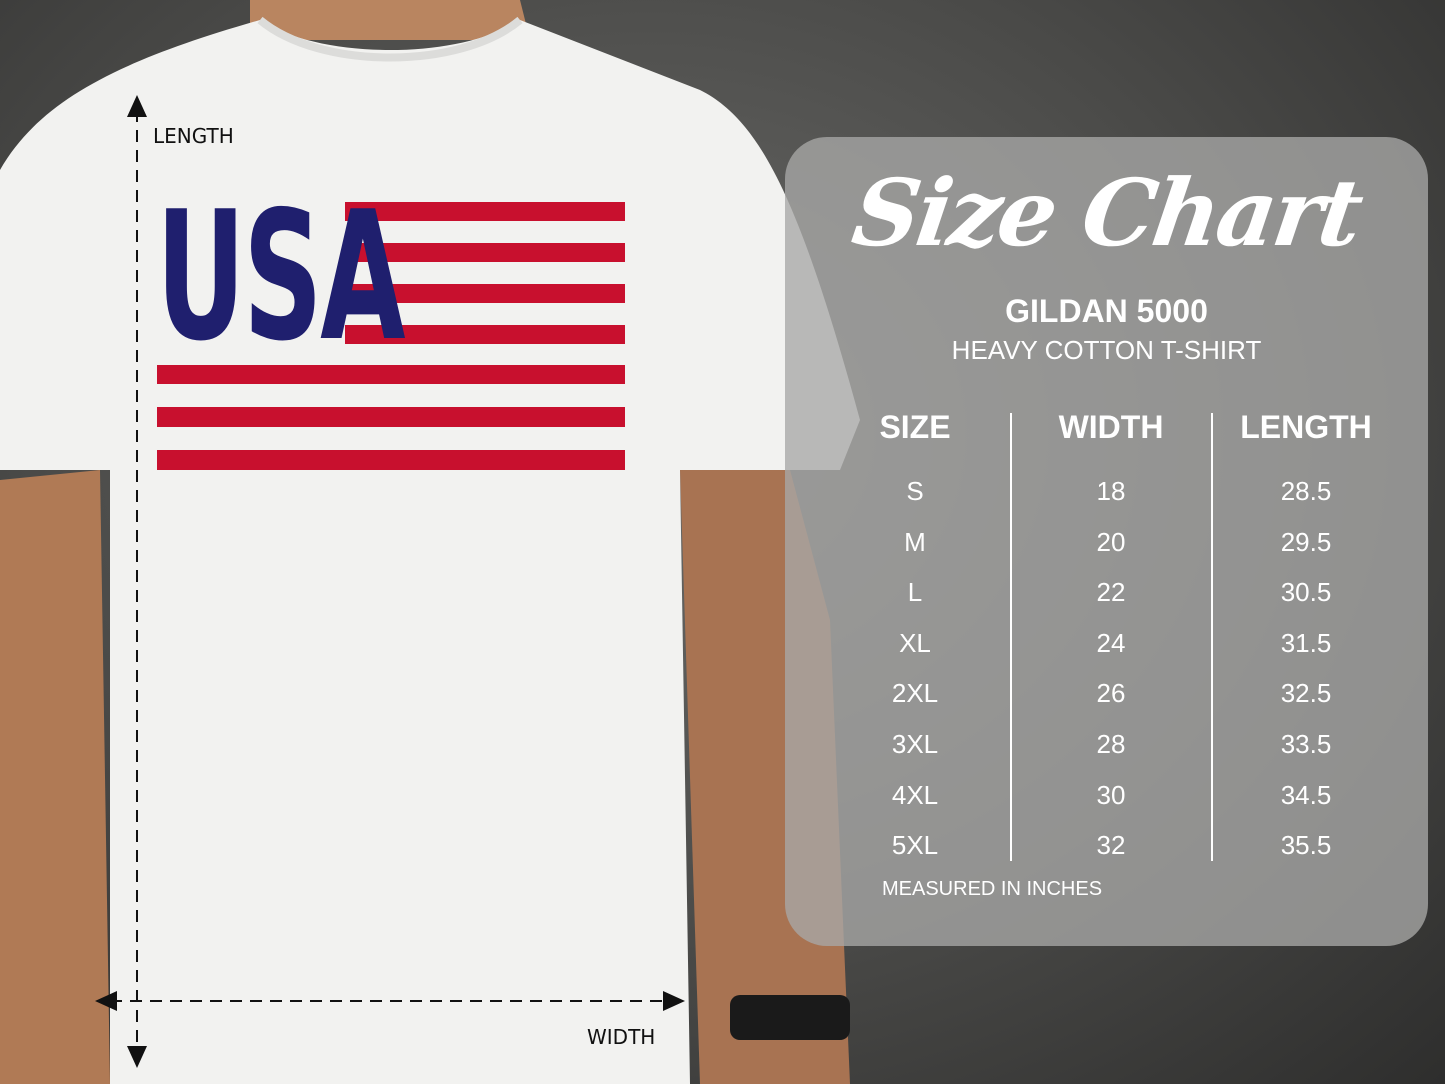 This screenshot has height=1084, width=1445. What do you see at coordinates (1306, 743) in the screenshot?
I see `cell: 33.5` at bounding box center [1306, 743].